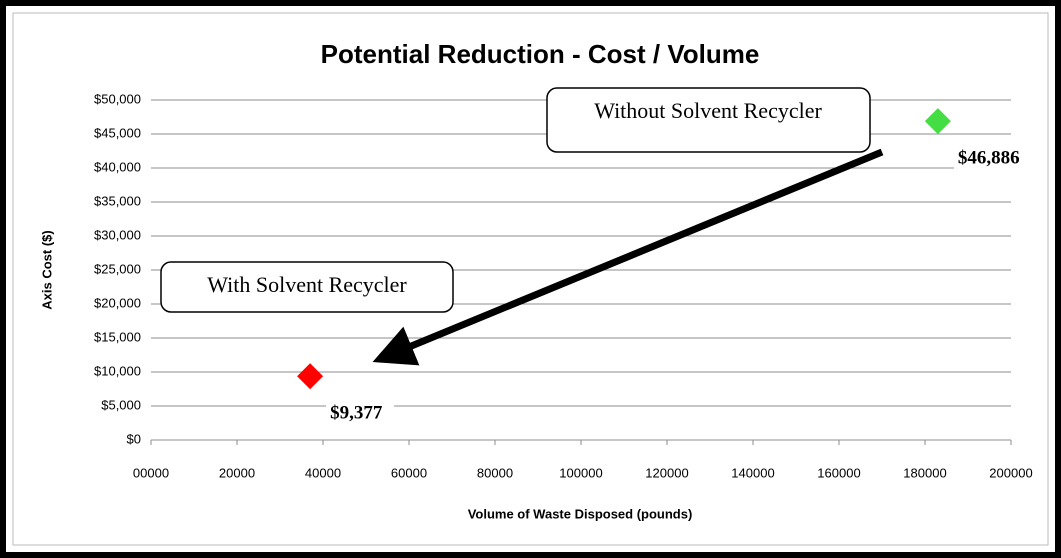  I want to click on y-tick-label: $30,000, so click(117, 234).